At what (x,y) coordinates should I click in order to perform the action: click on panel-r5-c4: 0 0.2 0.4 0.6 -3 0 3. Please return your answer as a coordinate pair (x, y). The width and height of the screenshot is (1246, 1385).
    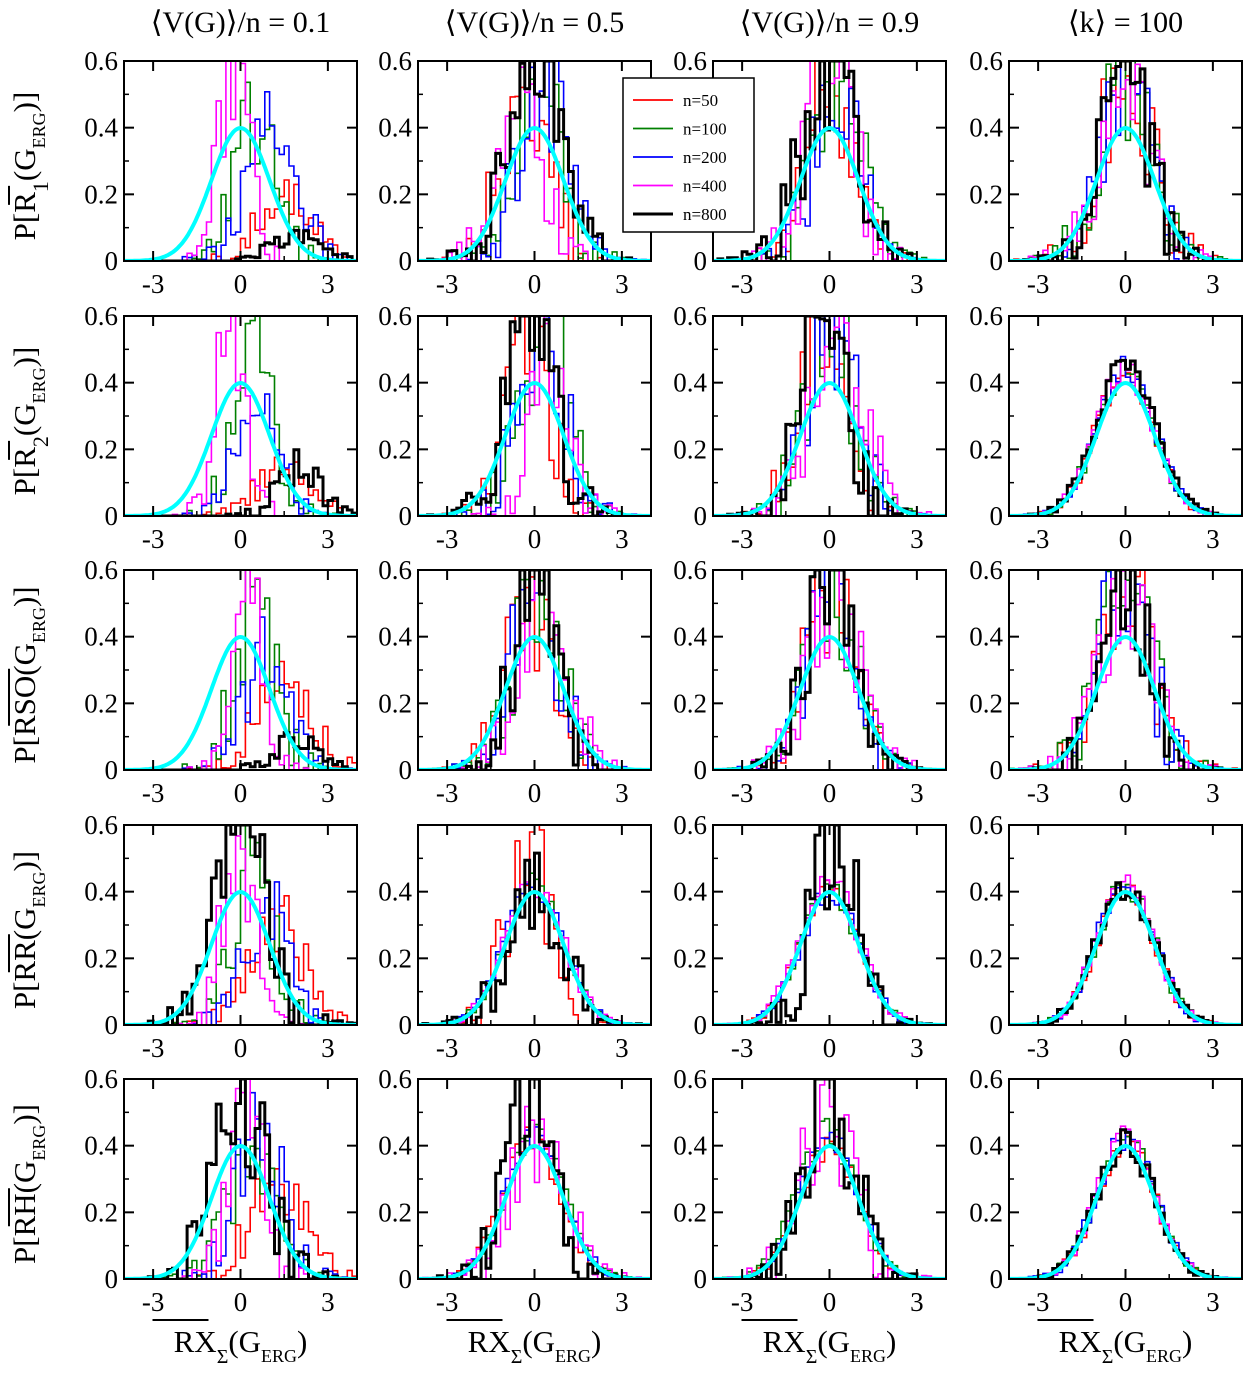
    Looking at the image, I should click on (1106, 1190).